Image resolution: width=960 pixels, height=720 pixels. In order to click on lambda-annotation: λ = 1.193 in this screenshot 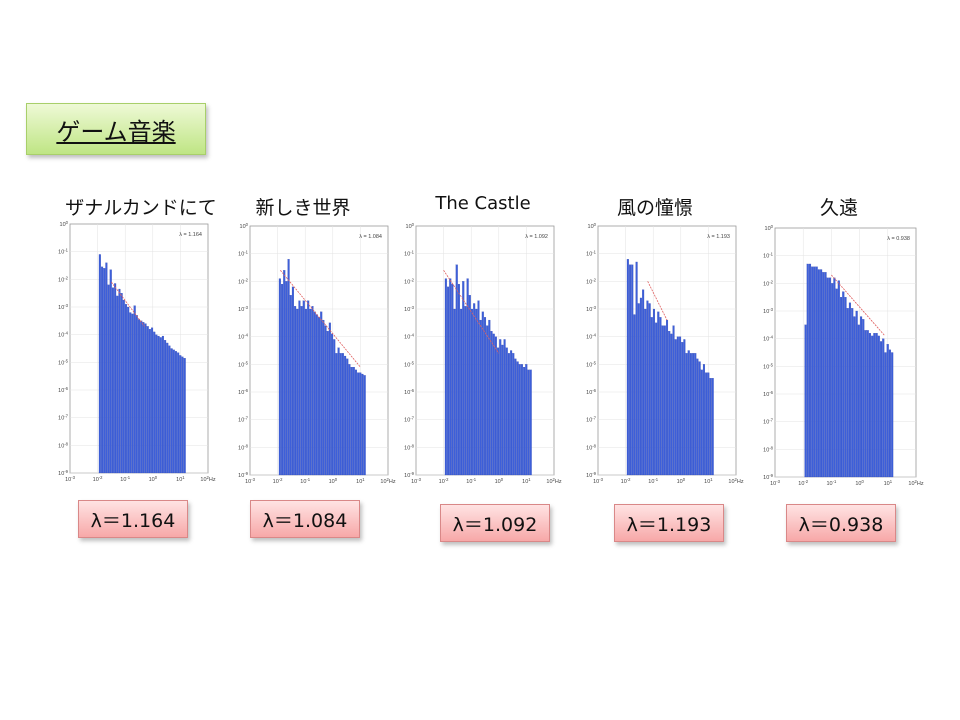, I will do `click(718, 237)`.